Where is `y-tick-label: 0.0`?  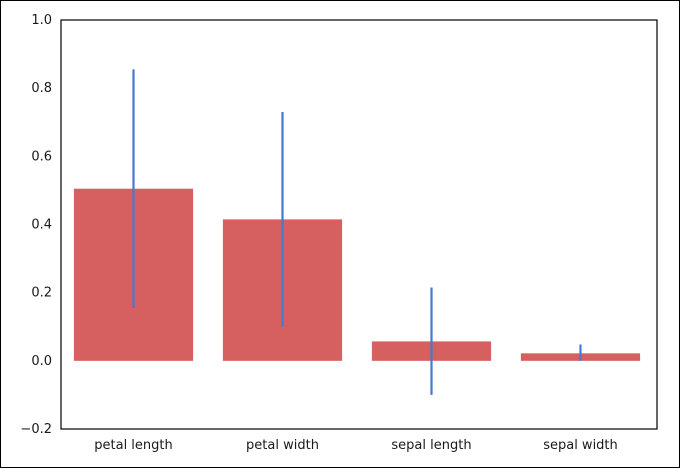
y-tick-label: 0.0 is located at coordinates (41, 361).